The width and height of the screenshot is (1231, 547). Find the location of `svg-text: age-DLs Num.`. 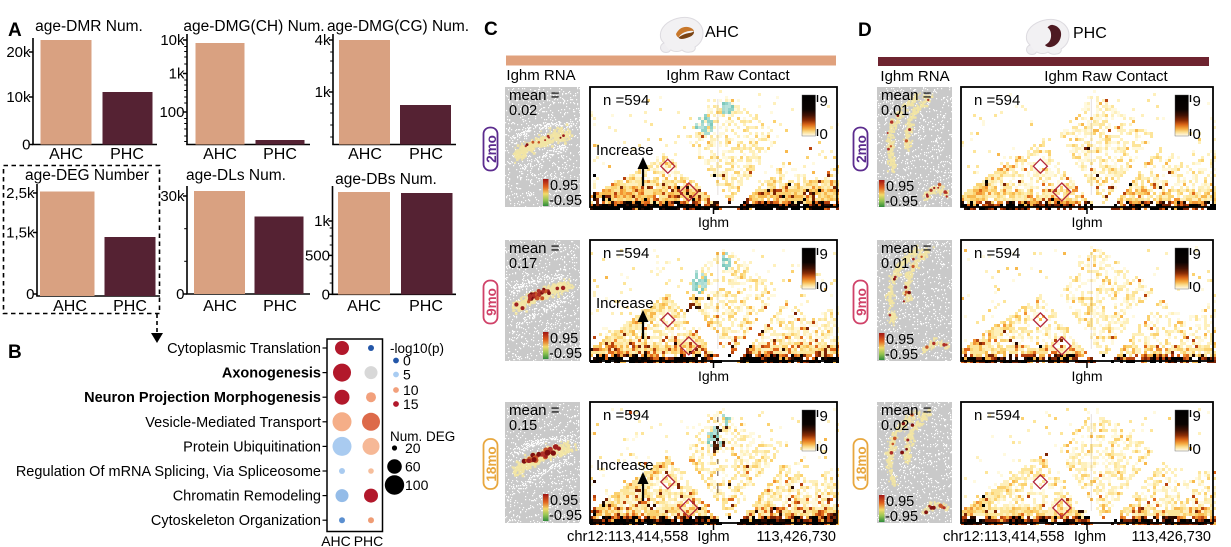

svg-text: age-DLs Num. is located at coordinates (236, 175).